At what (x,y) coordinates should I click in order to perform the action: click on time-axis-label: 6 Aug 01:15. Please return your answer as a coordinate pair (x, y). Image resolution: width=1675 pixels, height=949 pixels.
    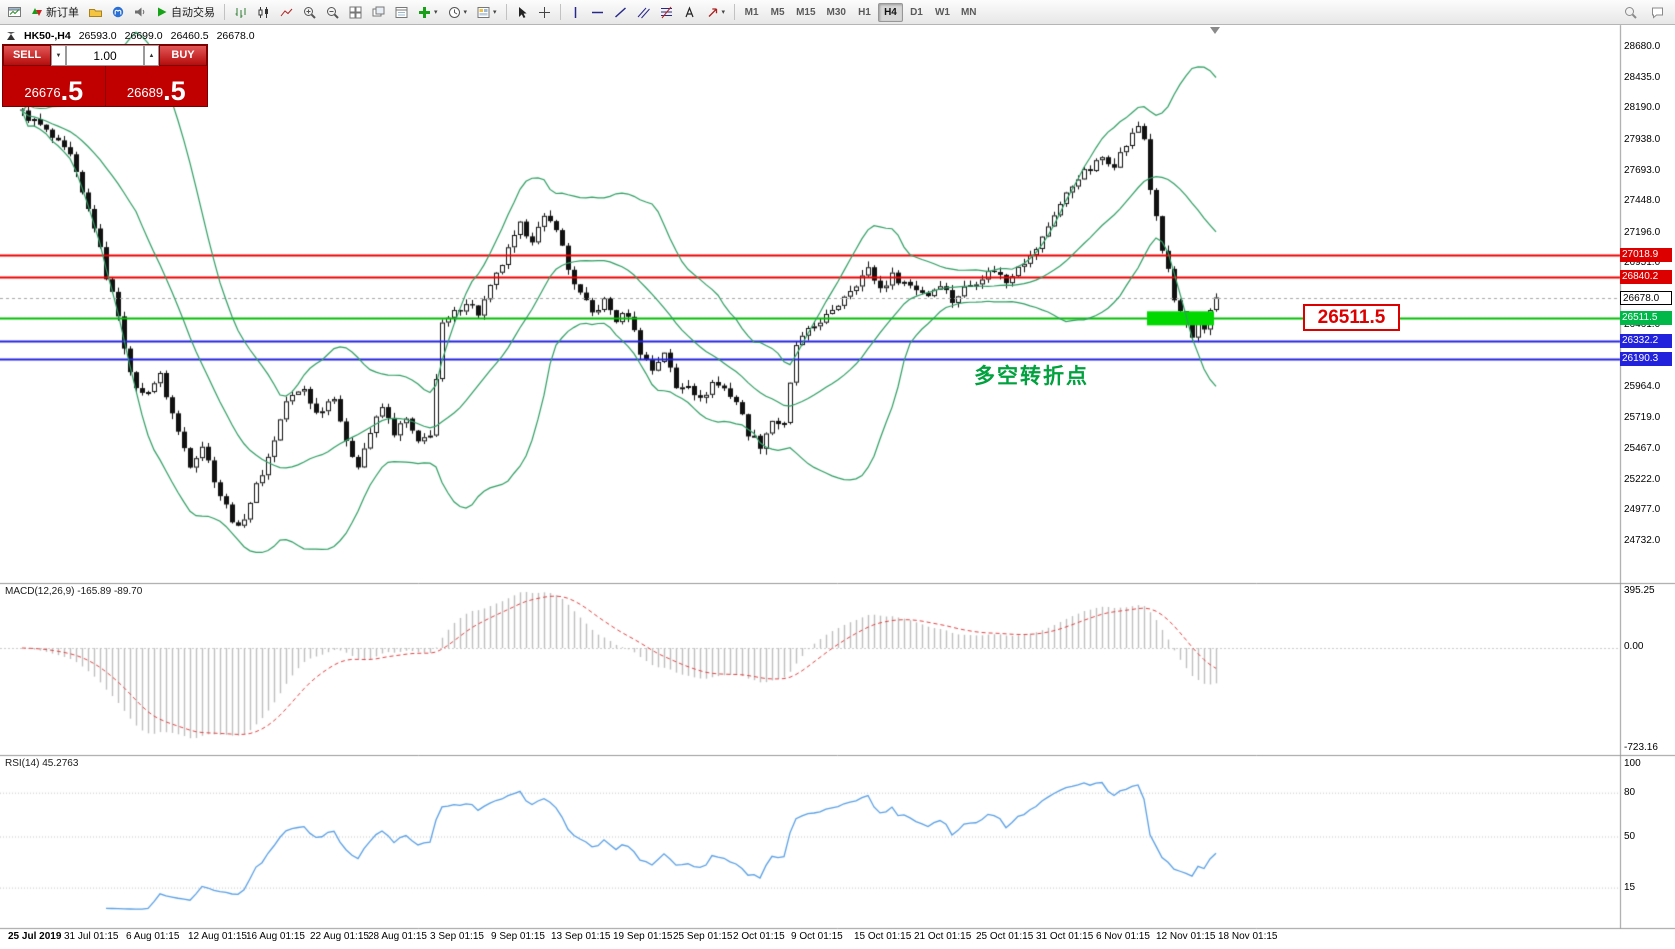
    Looking at the image, I should click on (153, 936).